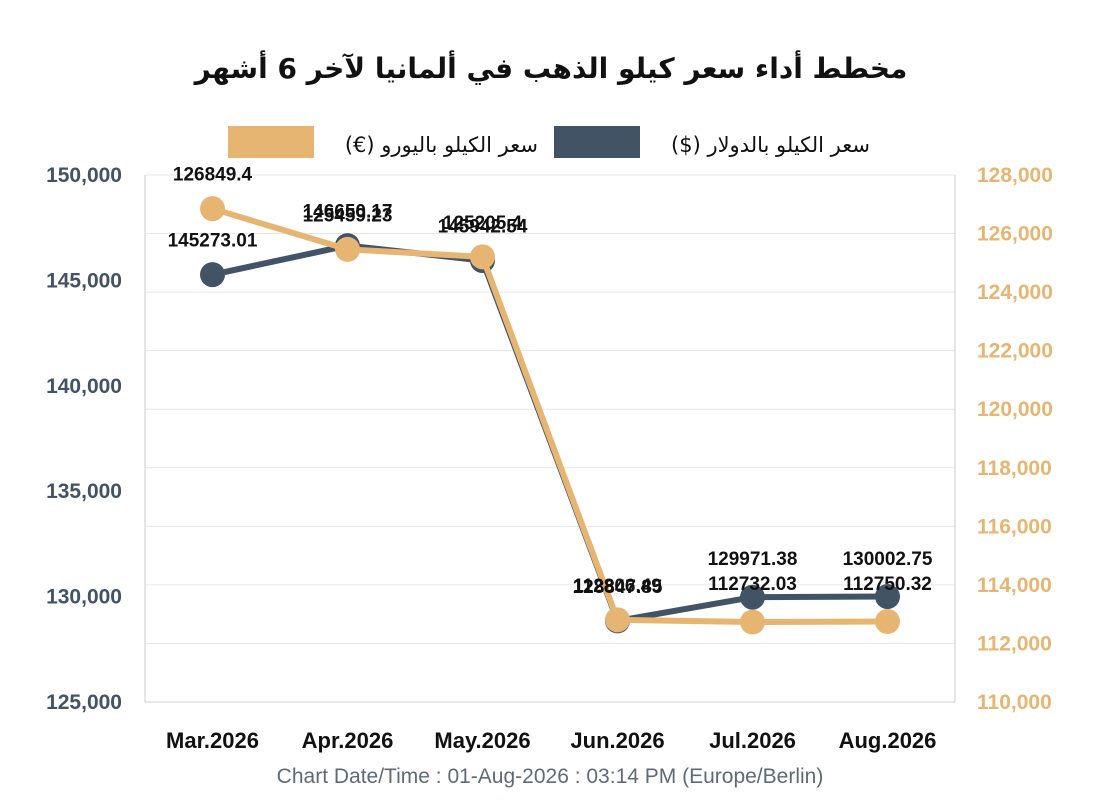 The image size is (1100, 800). What do you see at coordinates (441, 145) in the screenshot?
I see `legend-label-eur: سعر الكيلو باليورو (€)` at bounding box center [441, 145].